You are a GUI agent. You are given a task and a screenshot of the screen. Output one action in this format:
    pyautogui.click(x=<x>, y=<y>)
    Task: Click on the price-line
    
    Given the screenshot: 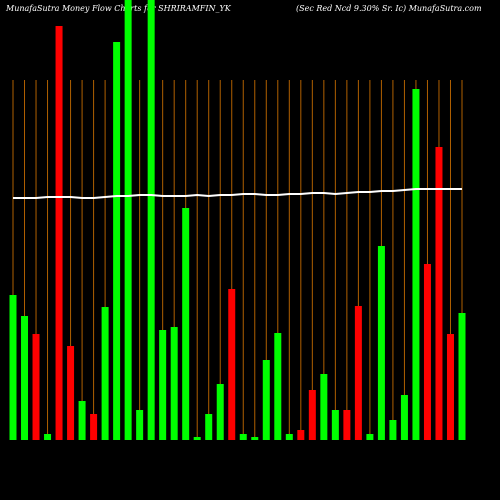 What is the action you would take?
    pyautogui.click(x=237, y=193)
    